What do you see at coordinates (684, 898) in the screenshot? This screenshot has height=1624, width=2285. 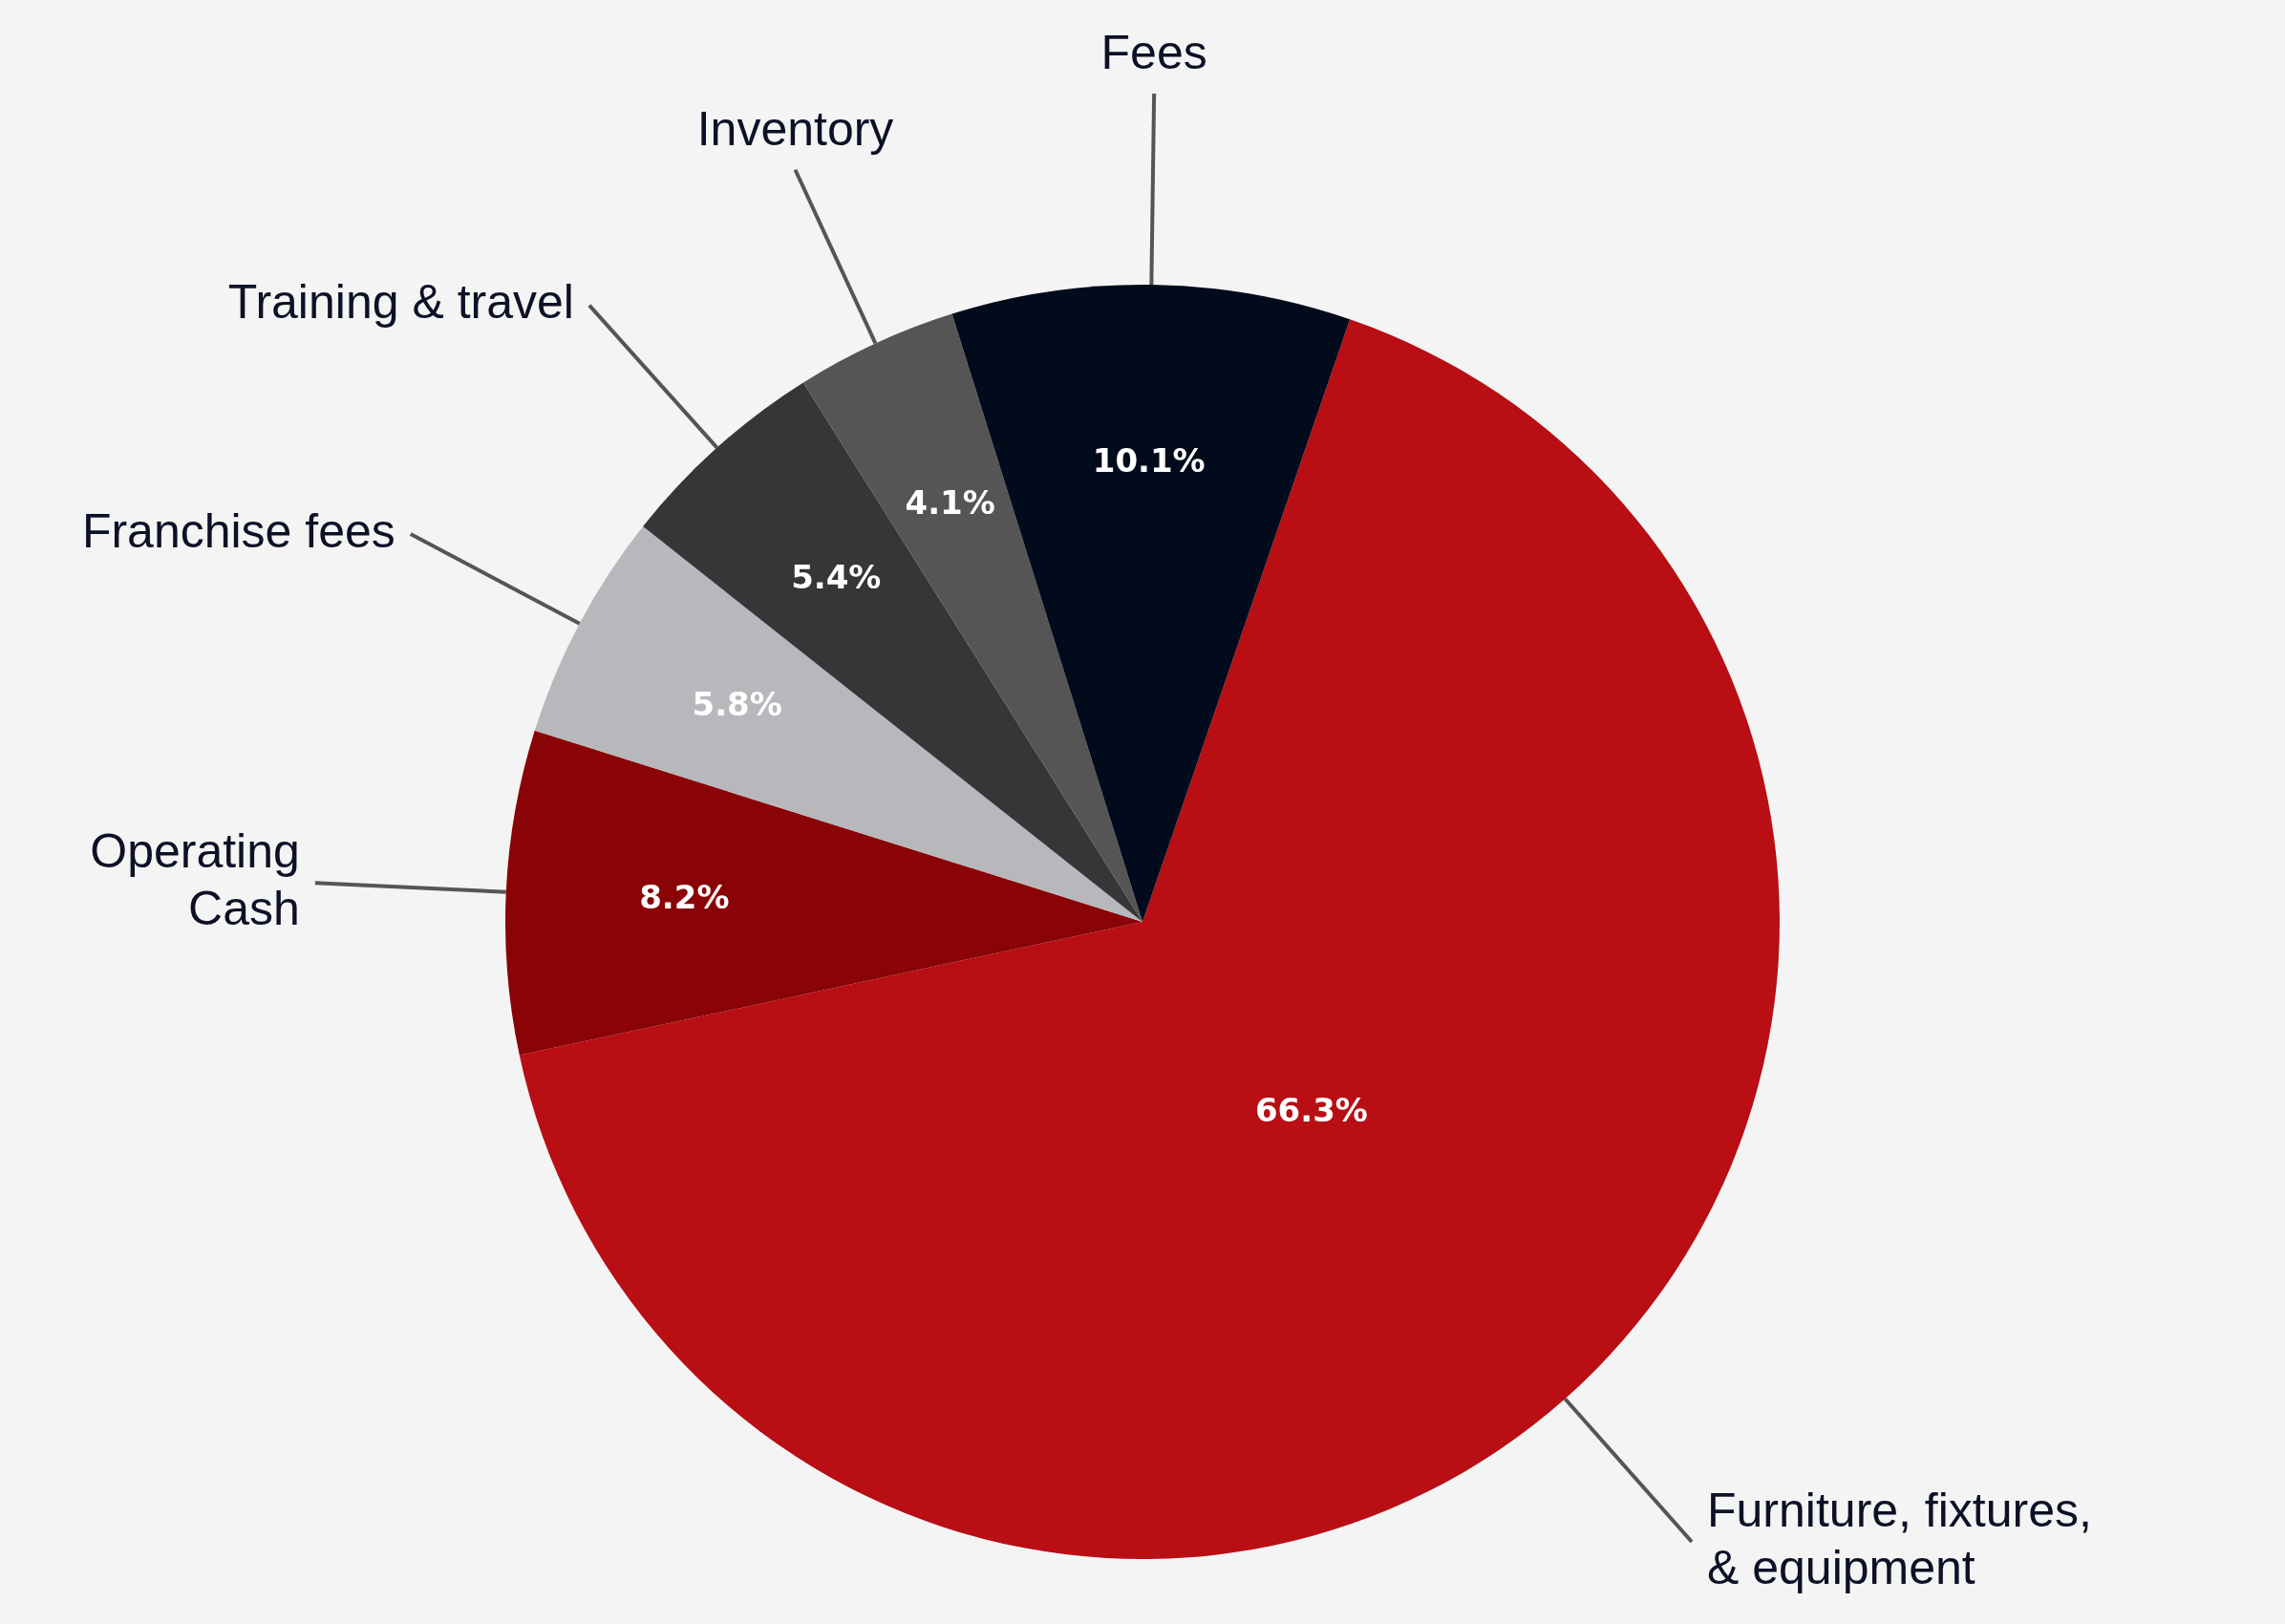 I see `data-label: 8.2%` at bounding box center [684, 898].